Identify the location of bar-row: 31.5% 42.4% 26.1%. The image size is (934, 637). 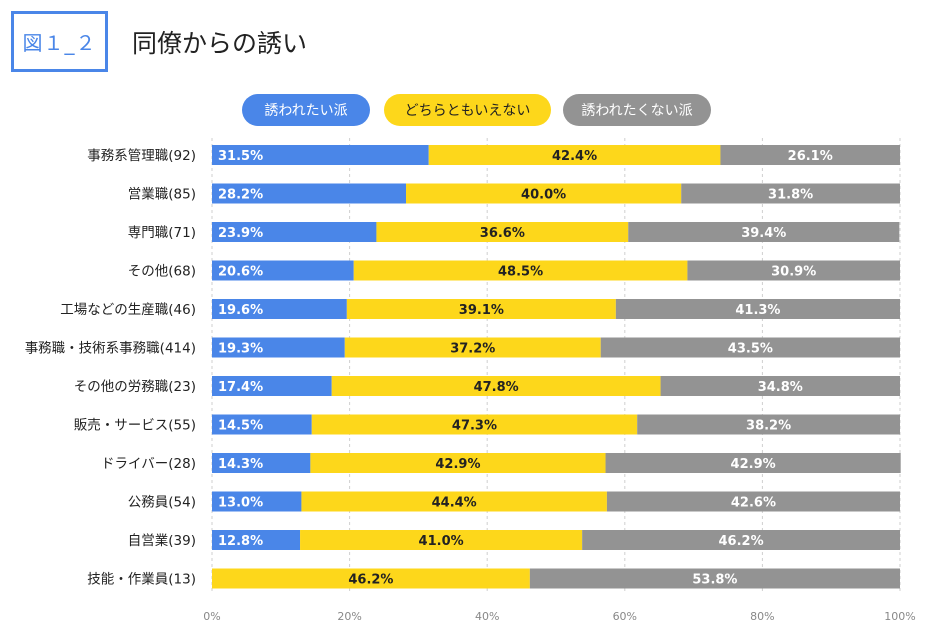
(556, 155).